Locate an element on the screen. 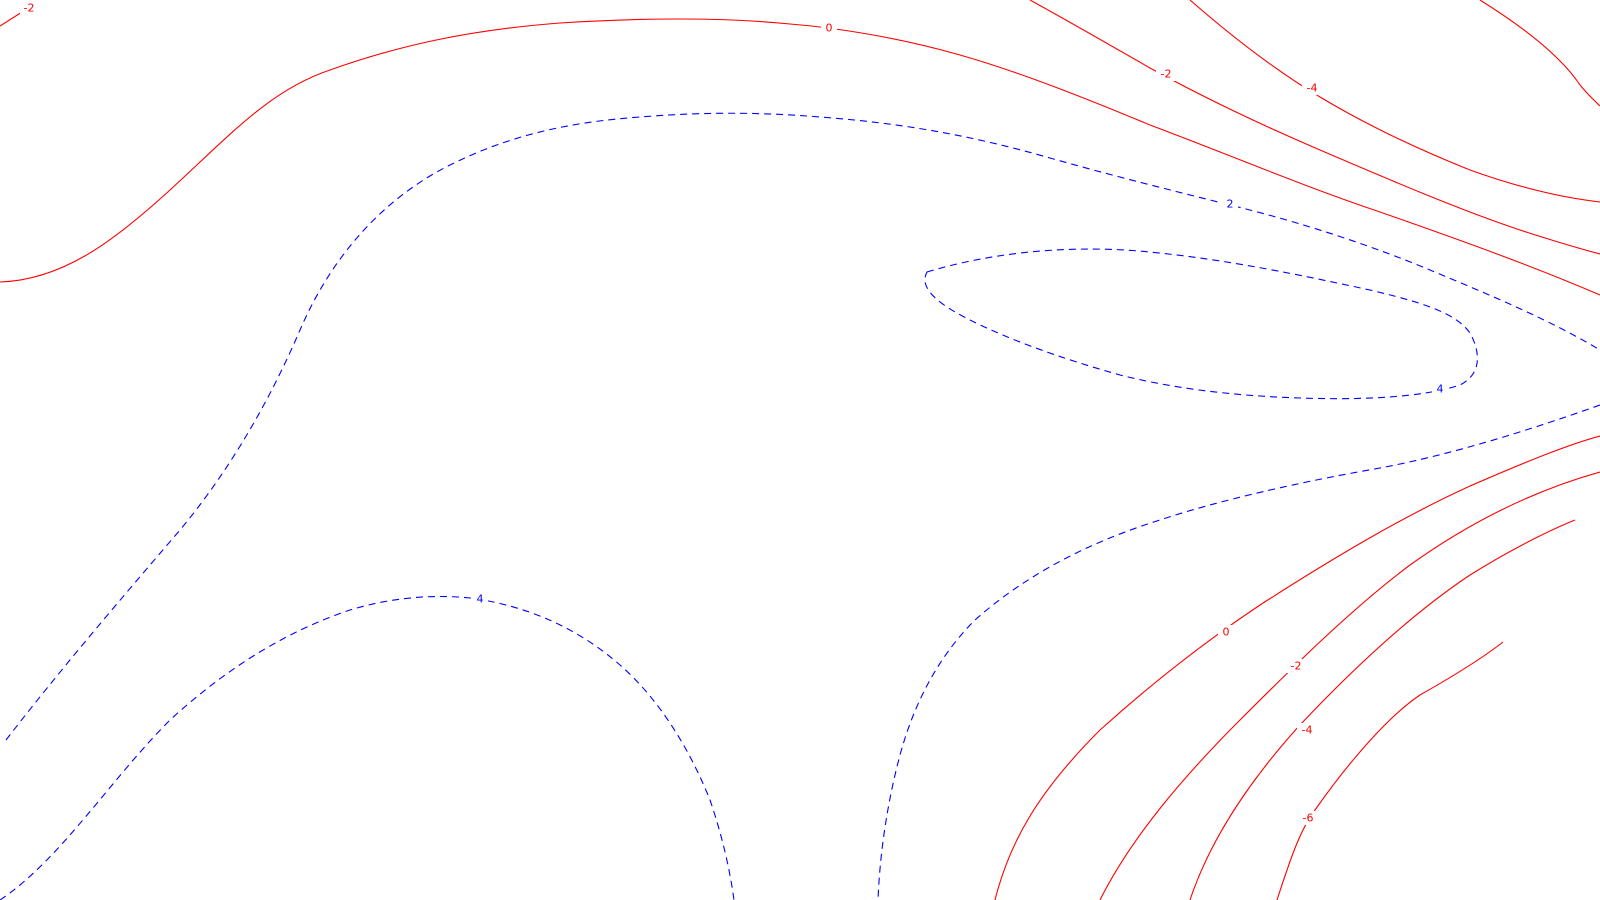 The image size is (1600, 900). contour-line-neg4-topright is located at coordinates (1394, 101).